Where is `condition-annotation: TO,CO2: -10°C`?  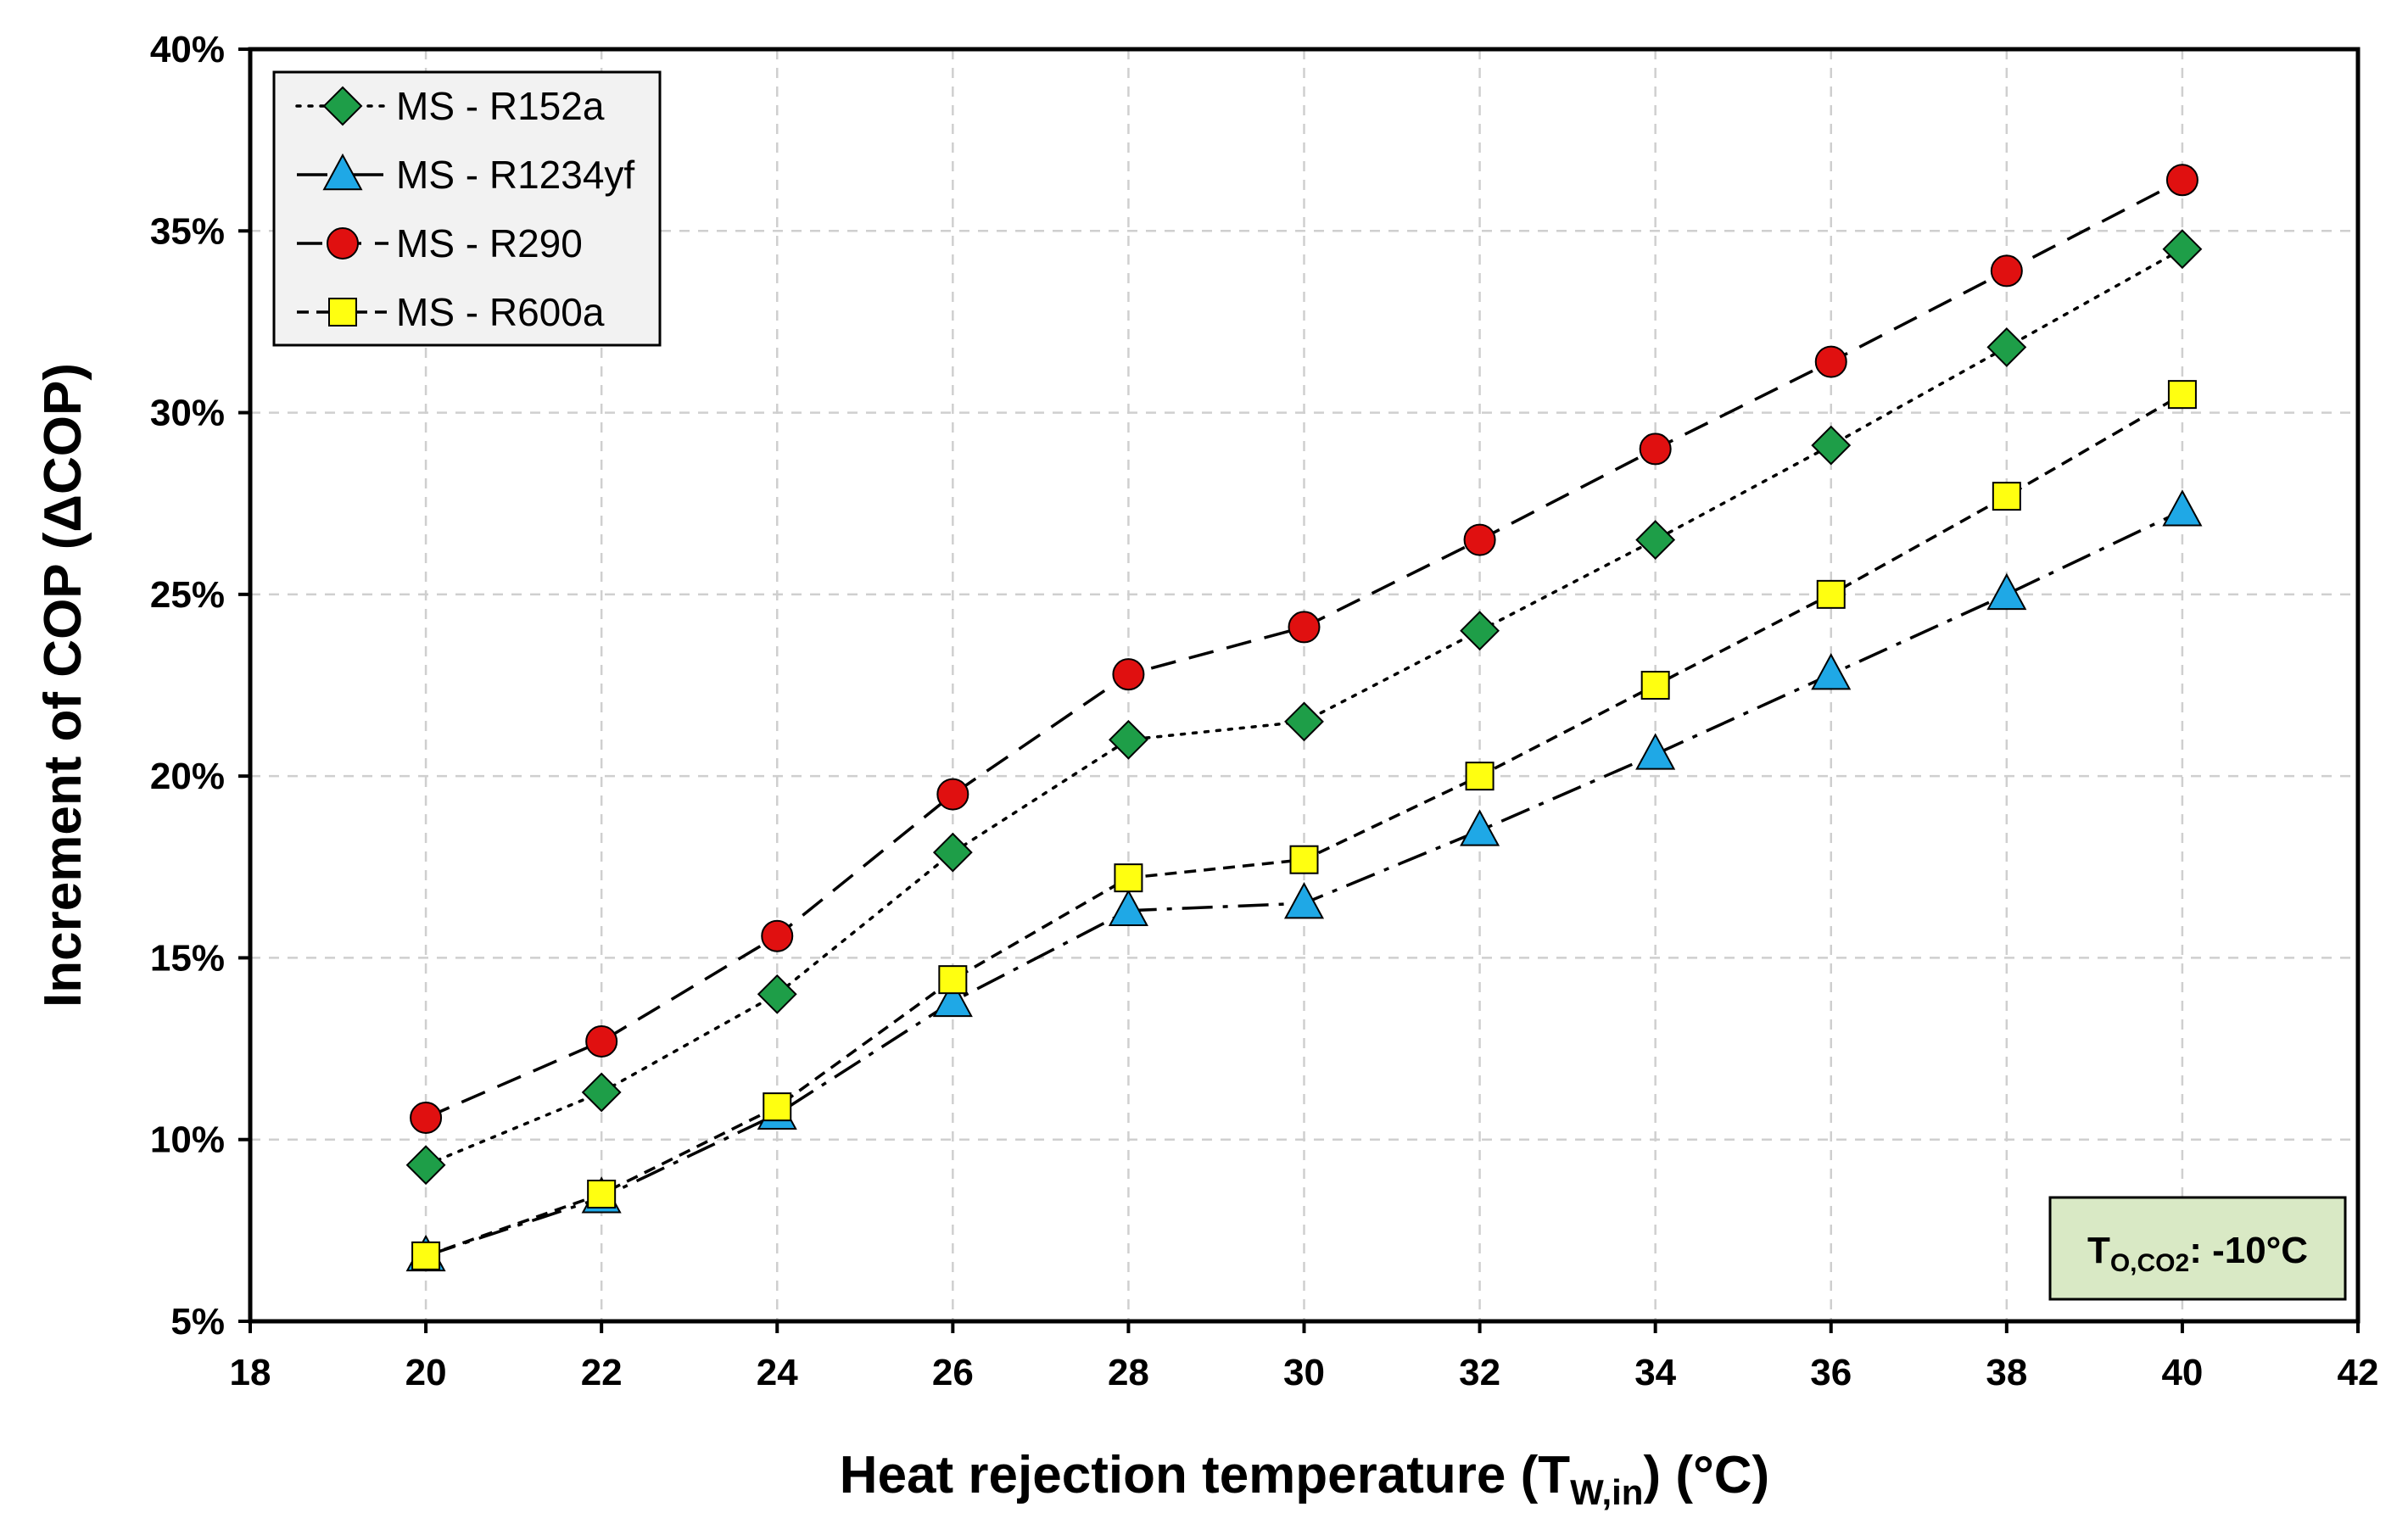
condition-annotation: TO,CO2: -10°C is located at coordinates (2197, 1248).